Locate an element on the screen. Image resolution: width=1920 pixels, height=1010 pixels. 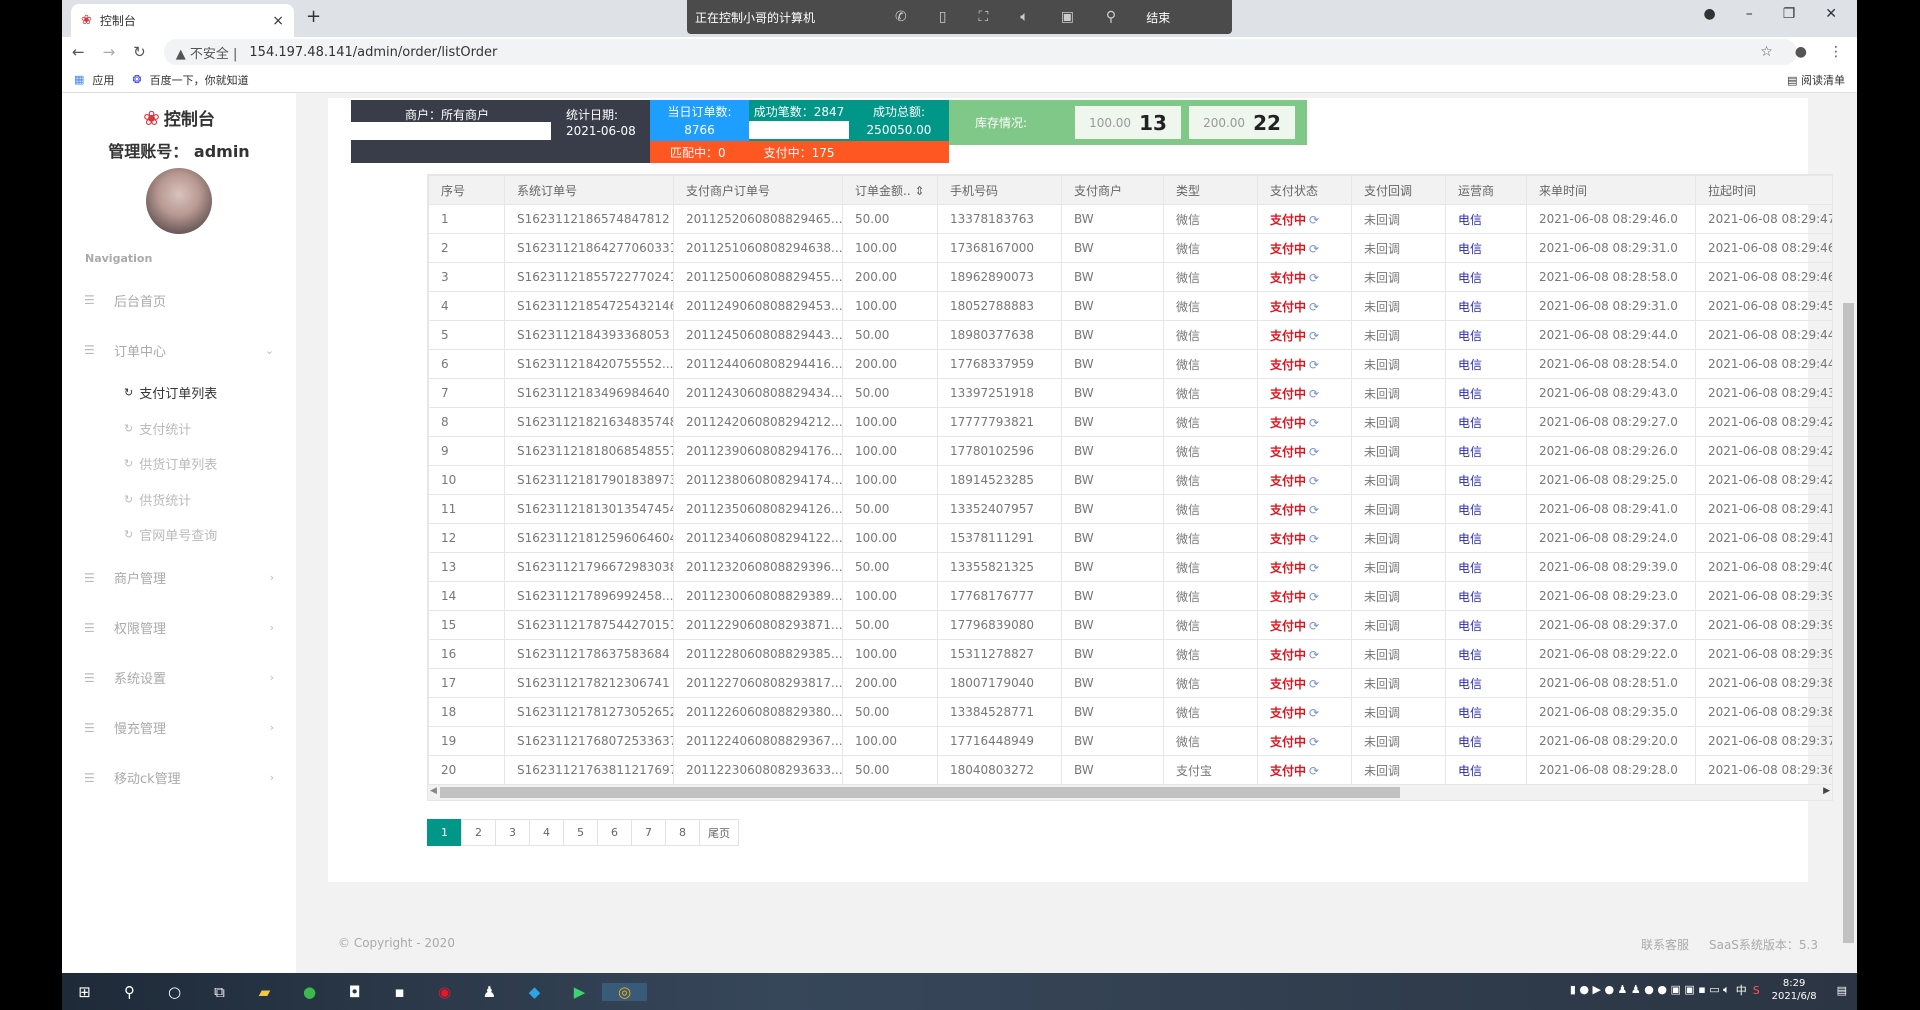
task-view-icon: ⧉ is located at coordinates (219, 991).